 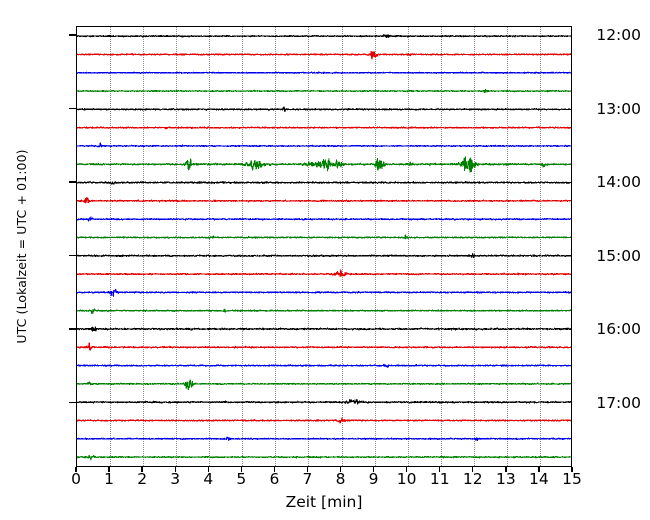 What do you see at coordinates (340, 479) in the screenshot?
I see `x-tick-label: 8` at bounding box center [340, 479].